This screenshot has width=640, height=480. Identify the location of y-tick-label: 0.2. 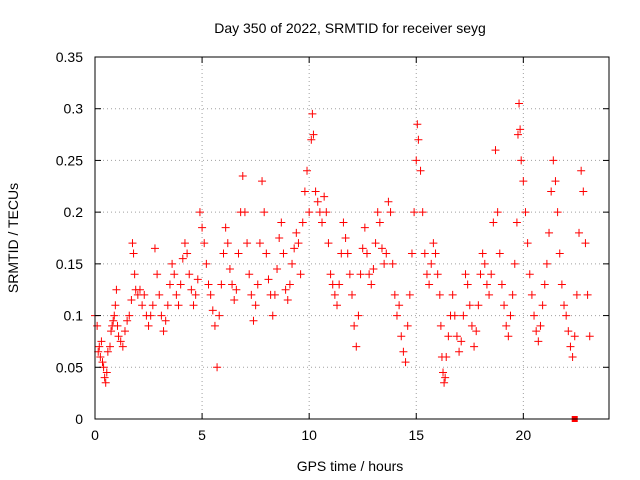
(74, 212).